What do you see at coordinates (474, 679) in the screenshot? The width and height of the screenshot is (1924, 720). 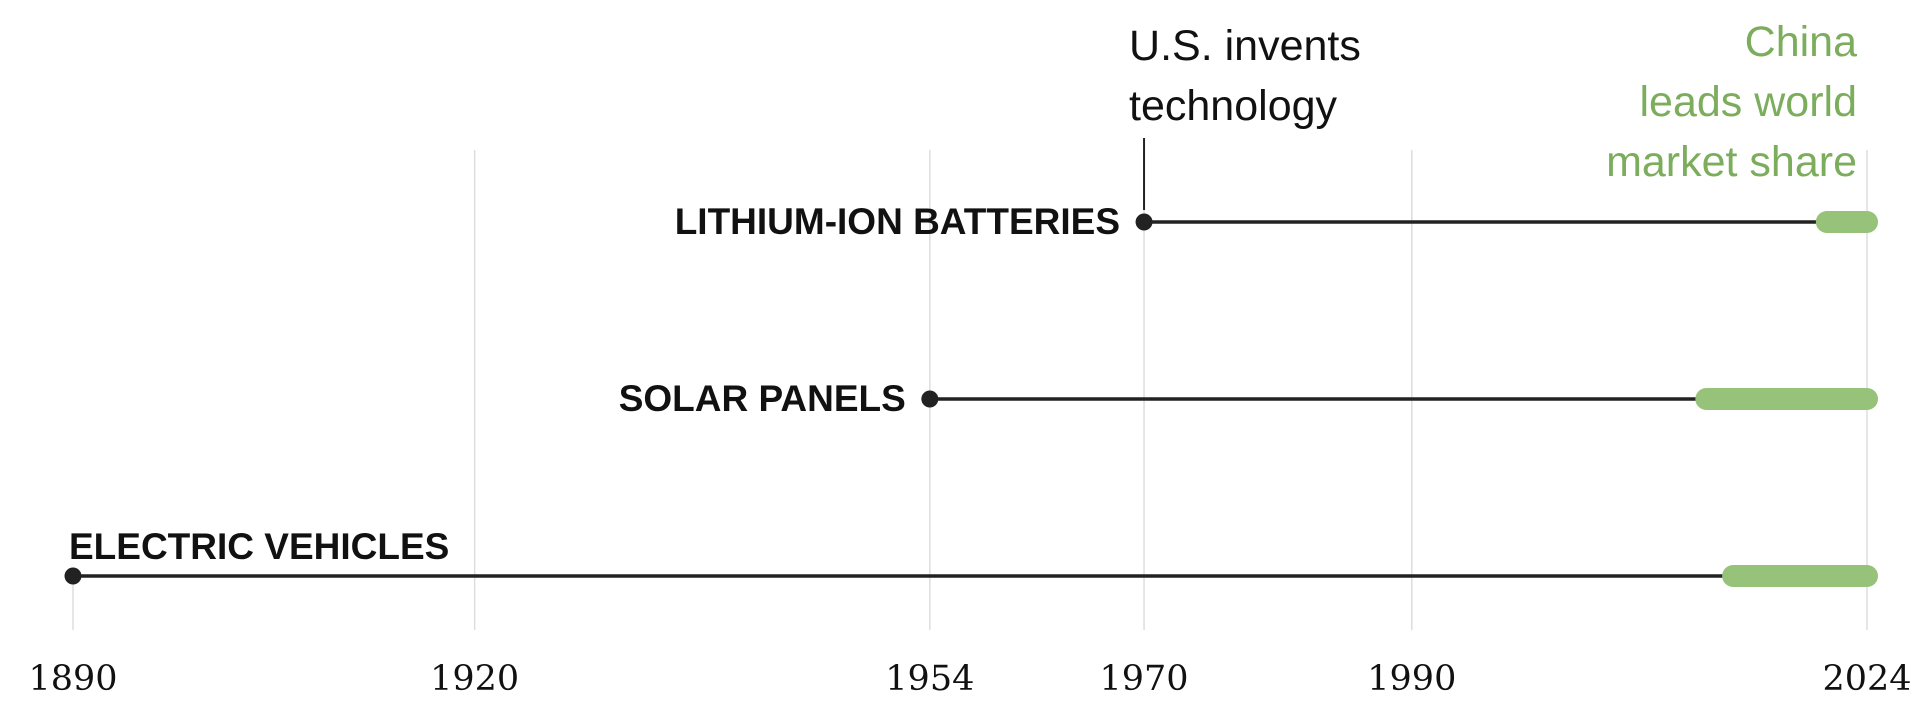 I see `tick-label-1920: 1920` at bounding box center [474, 679].